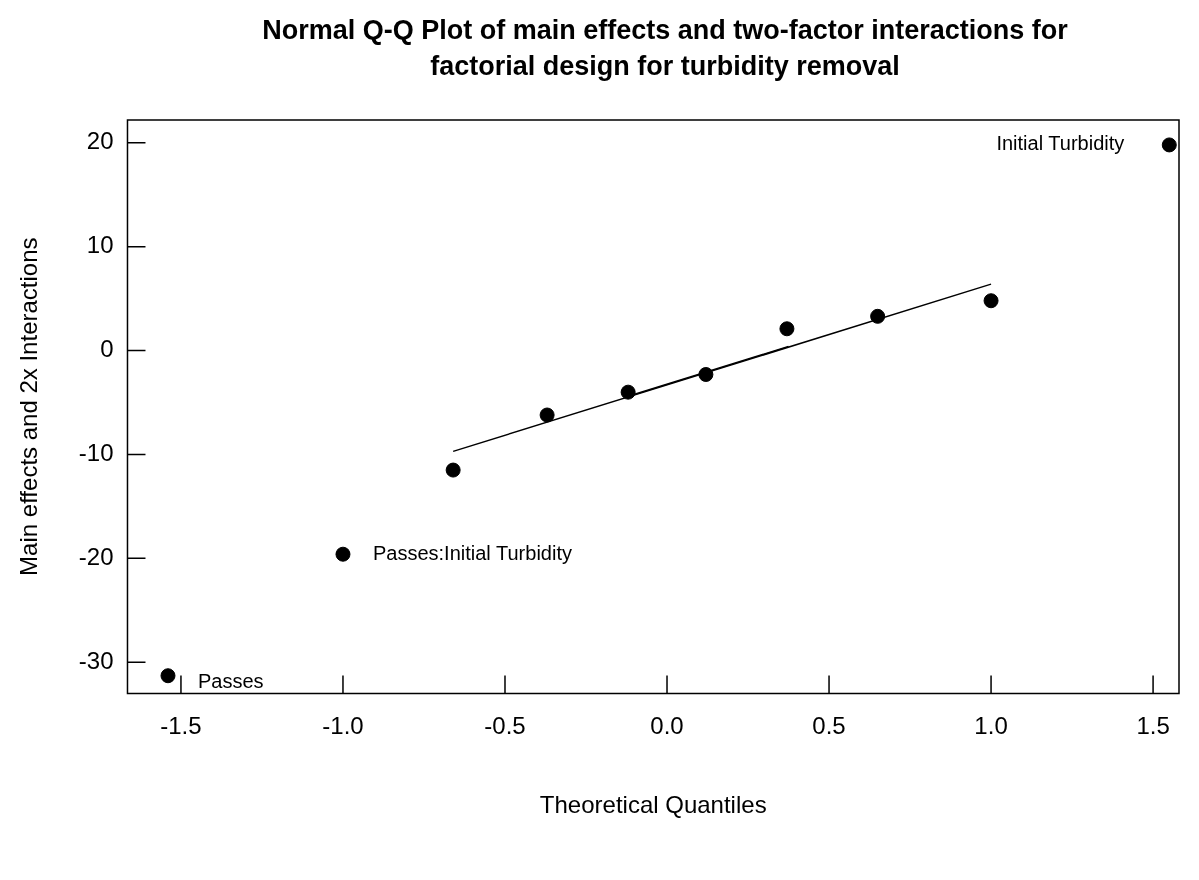 Image resolution: width=1199 pixels, height=880 pixels. What do you see at coordinates (181, 726) in the screenshot?
I see `x-tick-label: -1.5` at bounding box center [181, 726].